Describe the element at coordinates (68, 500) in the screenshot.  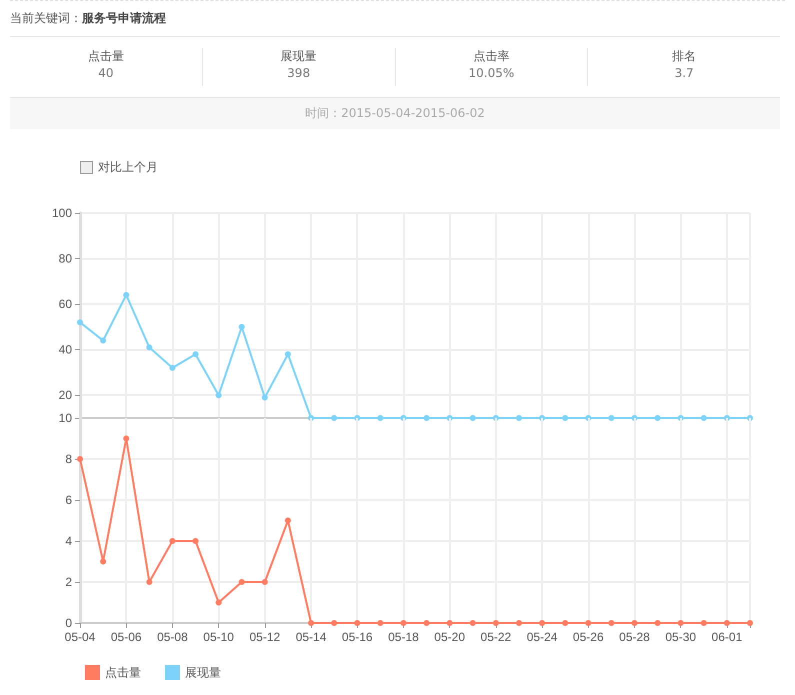
I see `y-tick-label: 6` at that location.